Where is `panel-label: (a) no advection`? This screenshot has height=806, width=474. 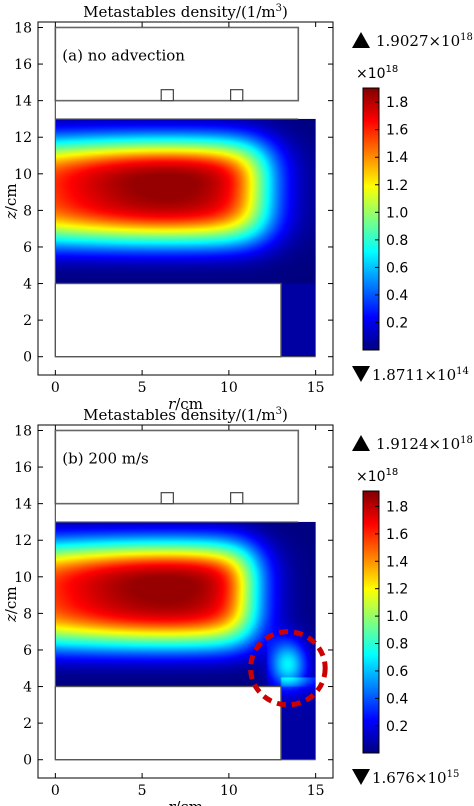 panel-label: (a) no advection is located at coordinates (123, 55).